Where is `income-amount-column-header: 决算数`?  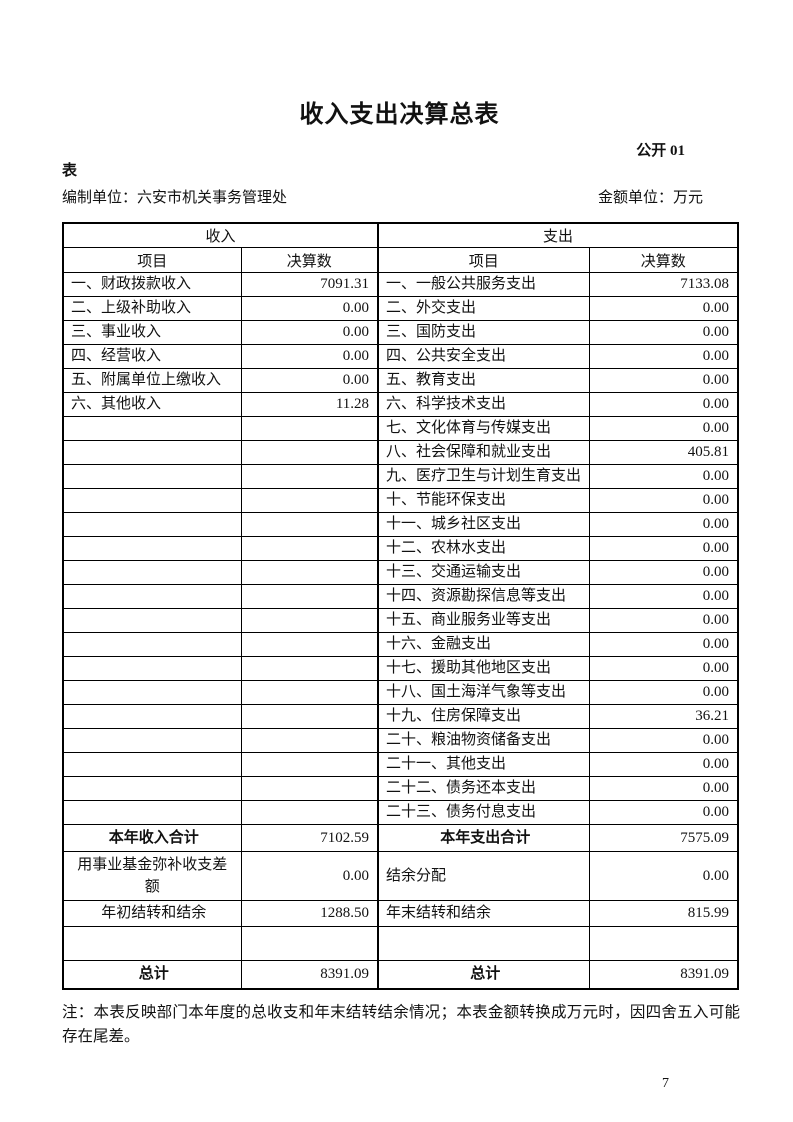 income-amount-column-header: 决算数 is located at coordinates (309, 260).